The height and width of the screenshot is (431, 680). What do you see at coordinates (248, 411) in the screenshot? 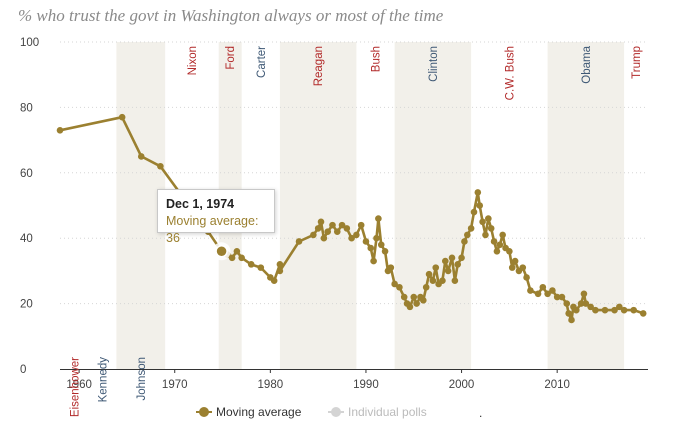
I see `legend-item-moving-average: Moving average` at bounding box center [248, 411].